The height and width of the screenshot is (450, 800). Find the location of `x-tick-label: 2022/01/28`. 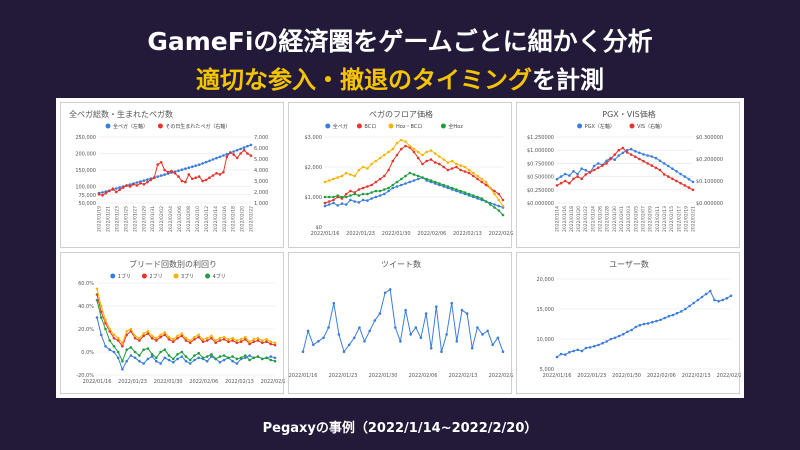

x-tick-label: 2022/01/28 is located at coordinates (608, 219).